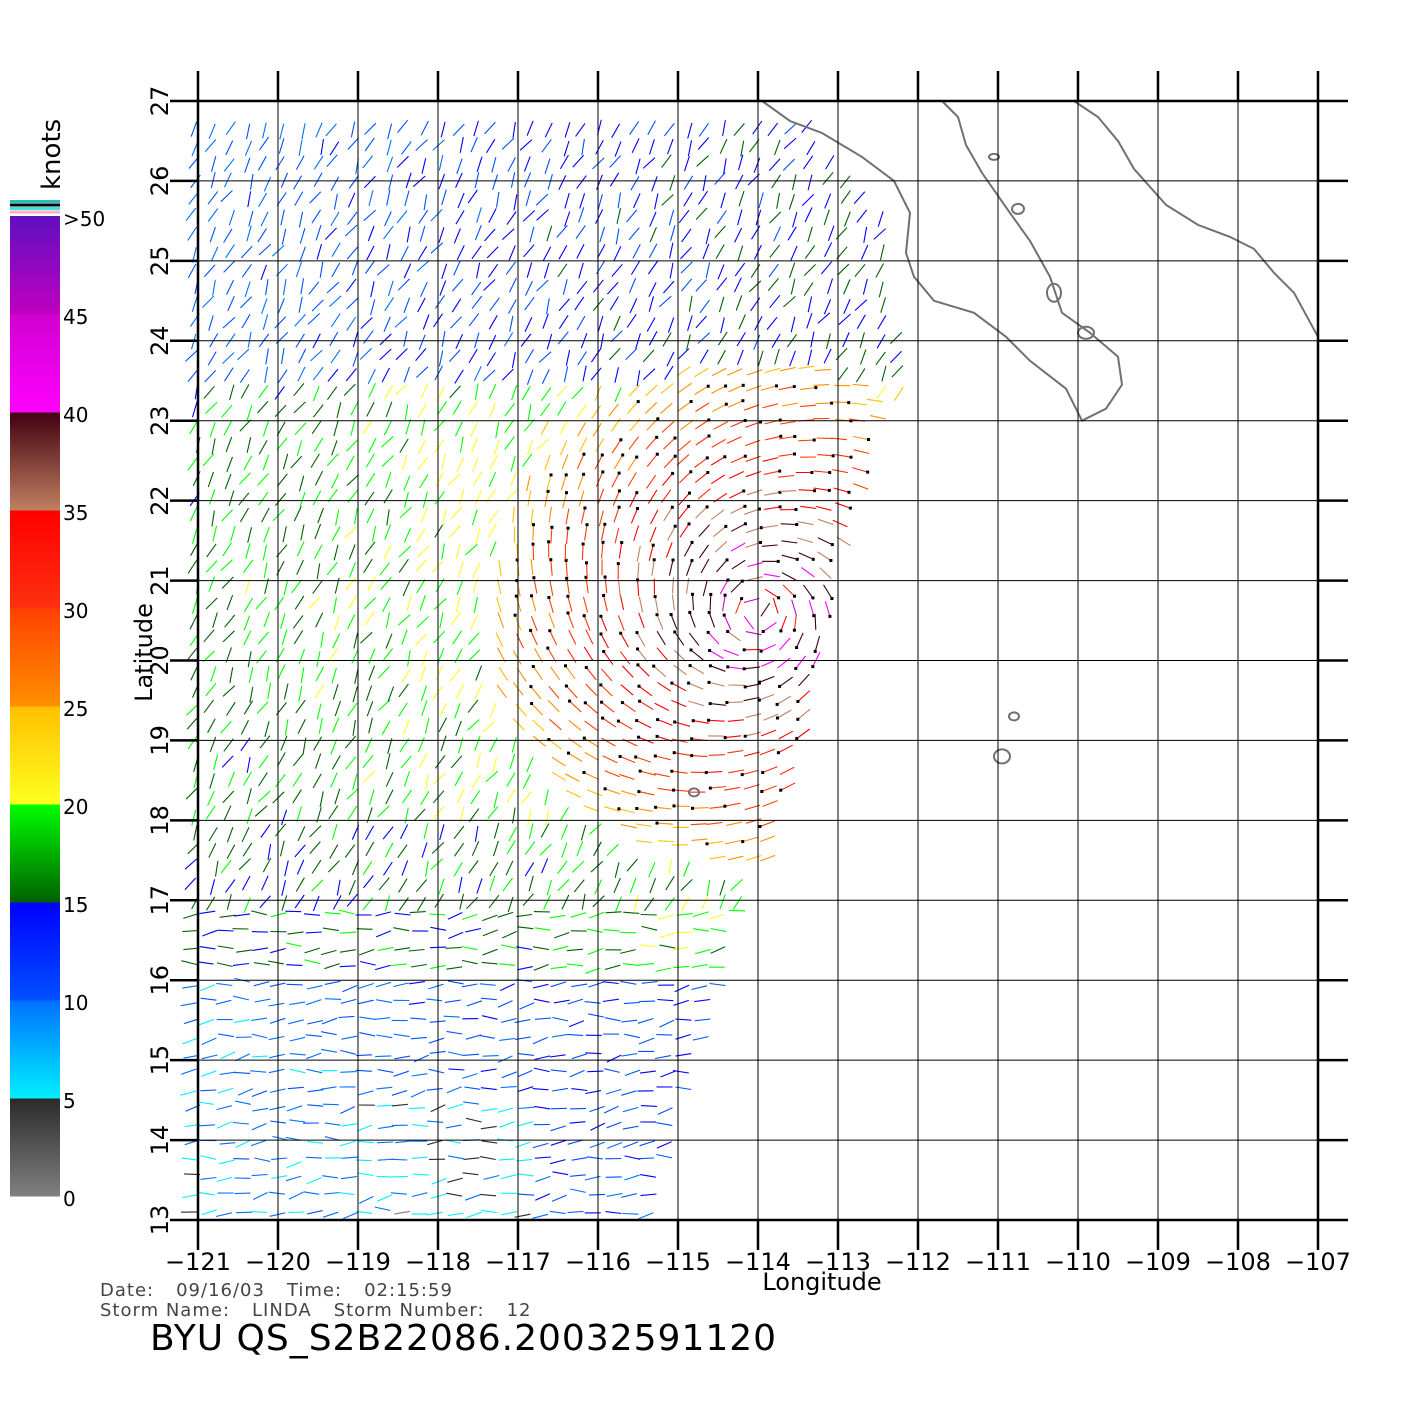  I want to click on island-outline, so click(1002, 756).